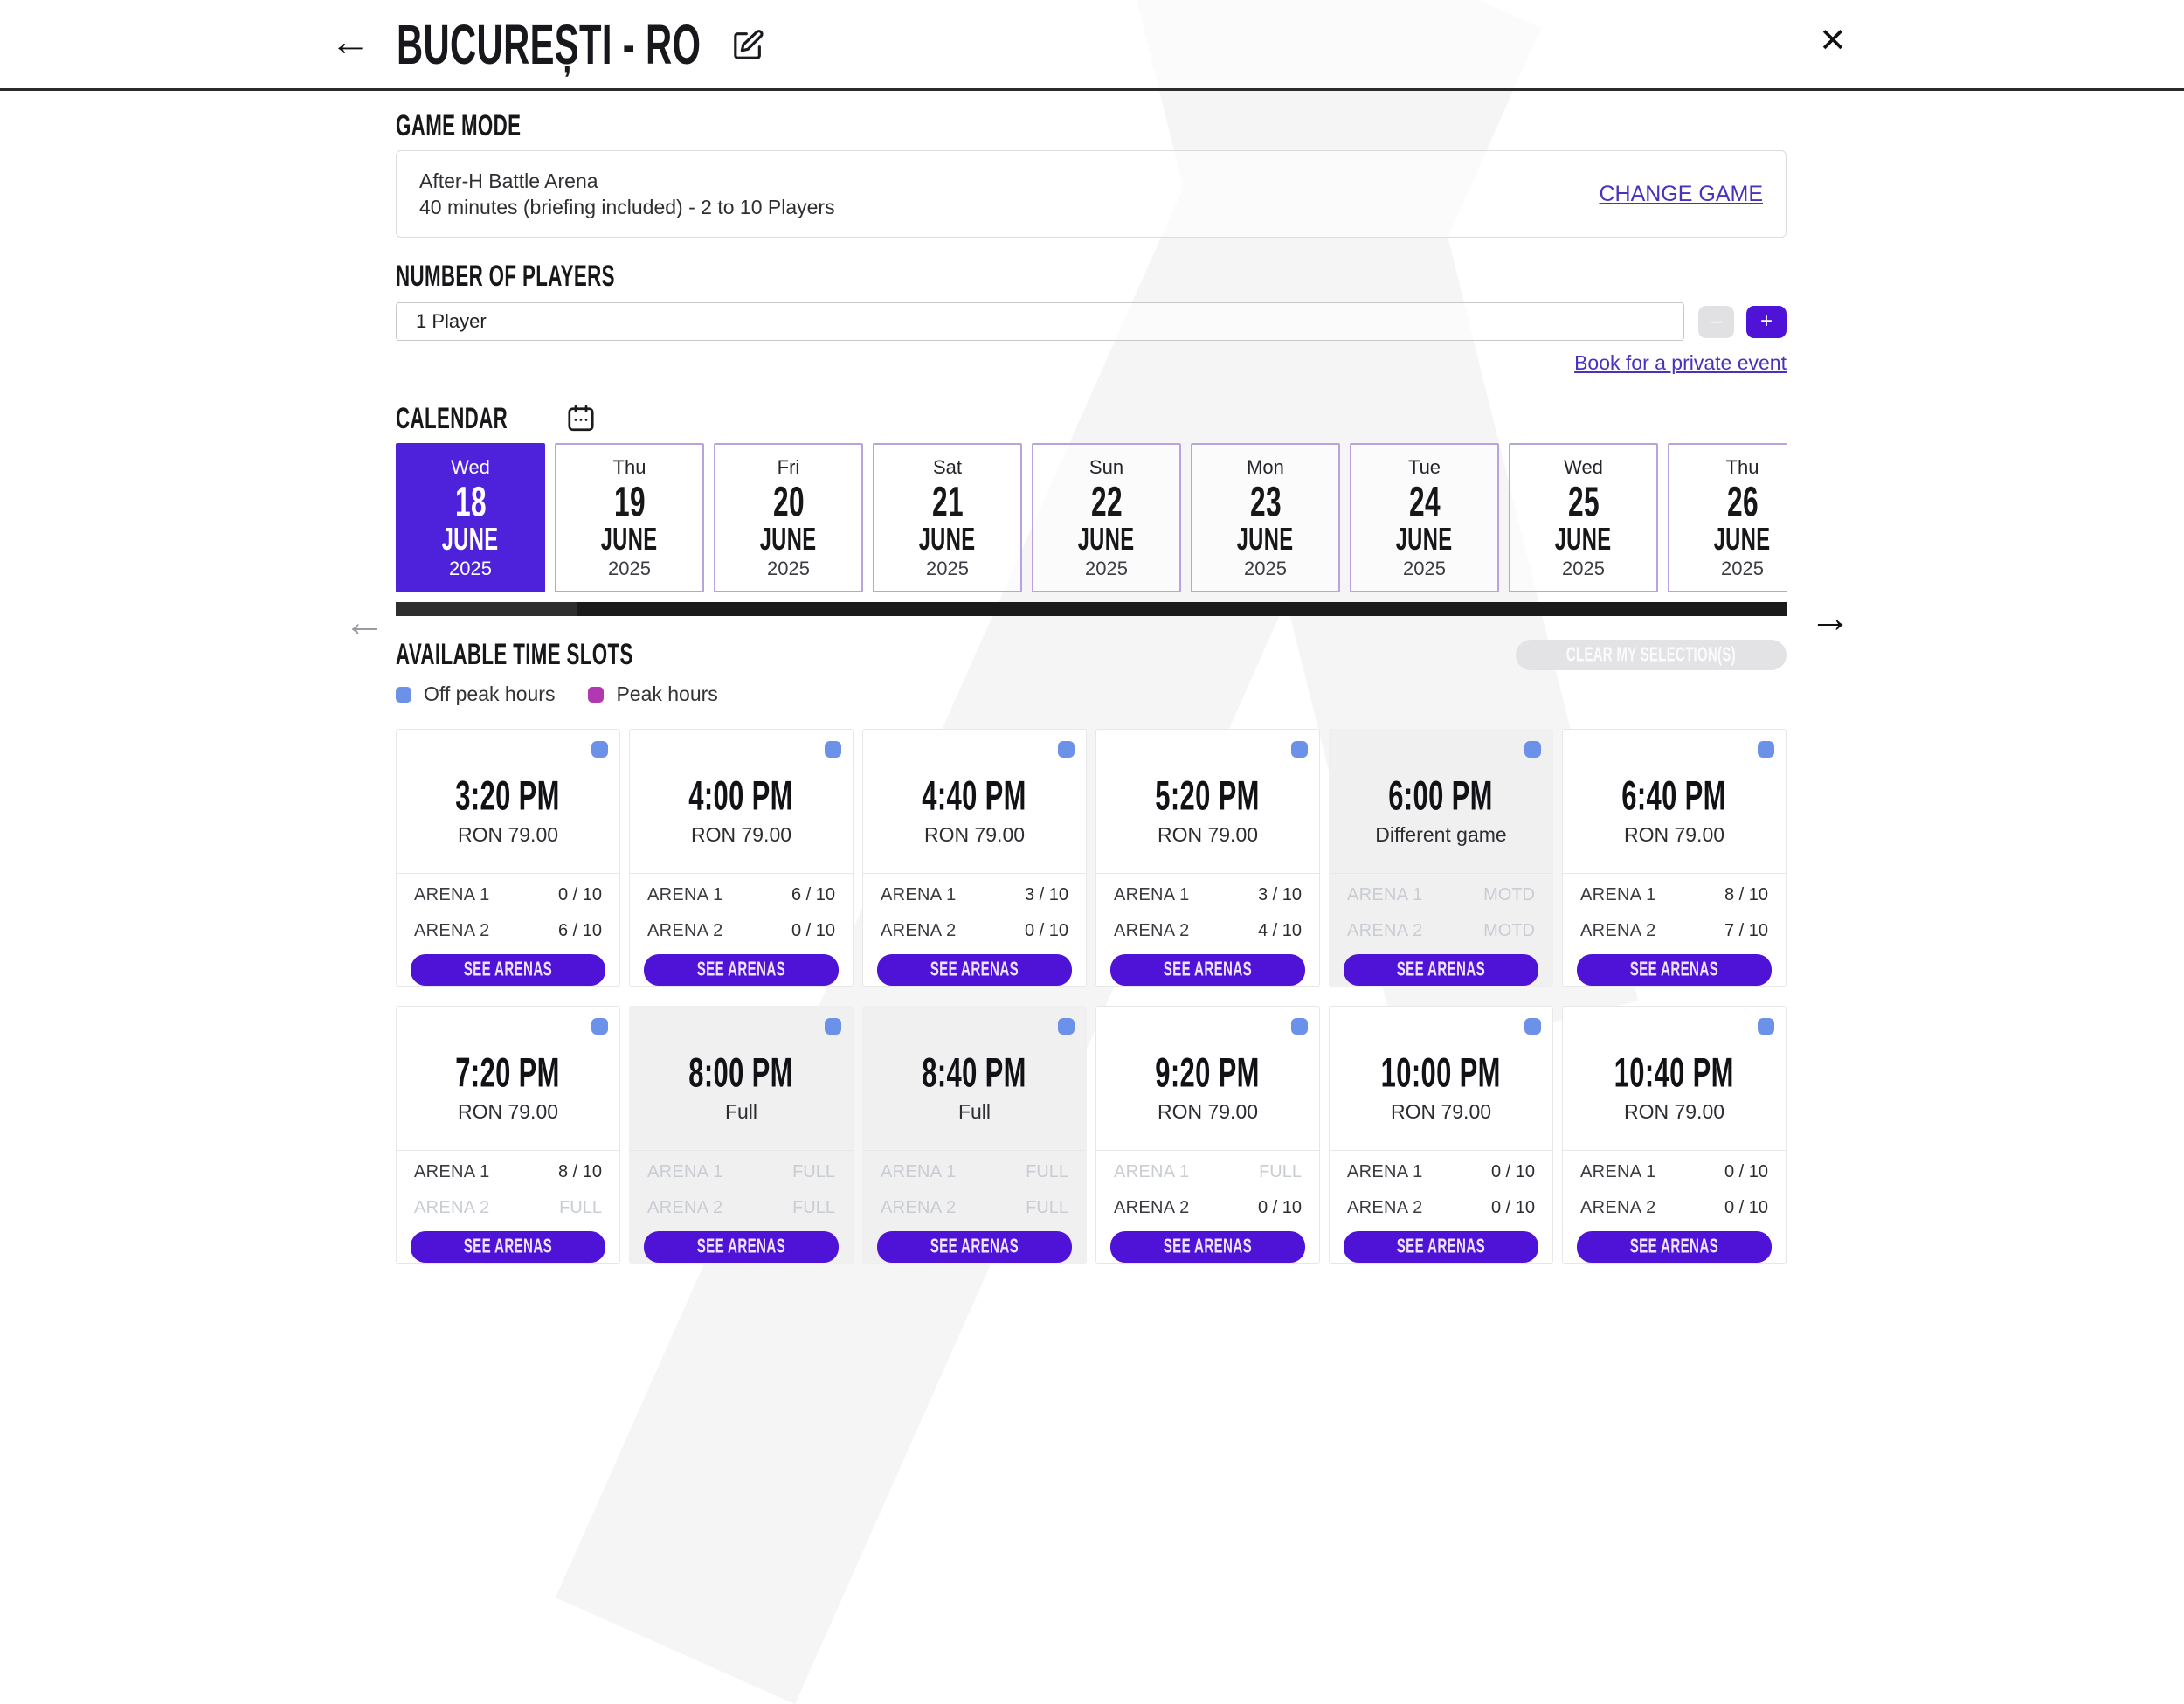  I want to click on day-of-week: Sat, so click(948, 466).